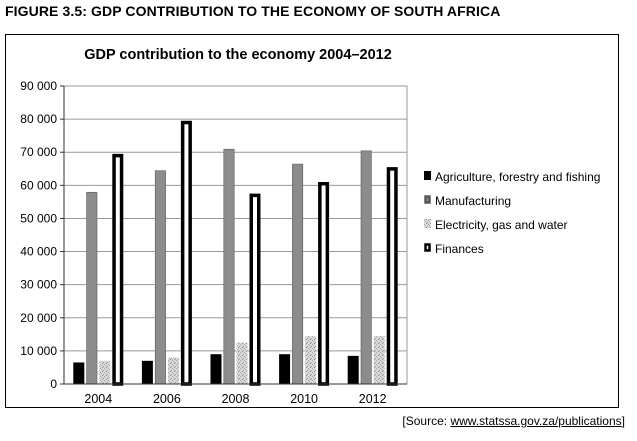 The image size is (637, 441). What do you see at coordinates (623, 421) in the screenshot?
I see `source-suffix: ]` at bounding box center [623, 421].